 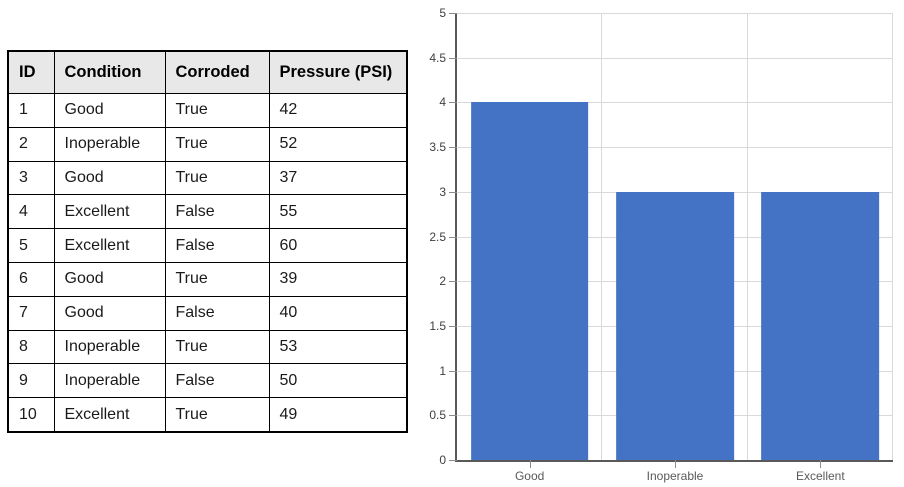 What do you see at coordinates (442, 102) in the screenshot?
I see `y-axis-tick-label: 4` at bounding box center [442, 102].